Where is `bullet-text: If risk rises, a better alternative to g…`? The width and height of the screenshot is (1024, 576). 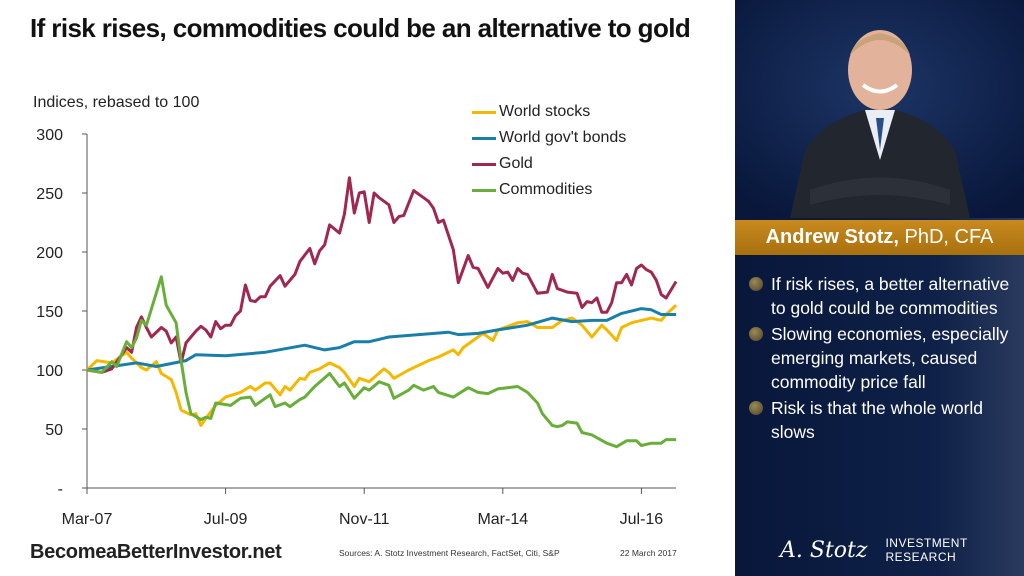
bullet-text: If risk rises, a better alternative to g… is located at coordinates (890, 296).